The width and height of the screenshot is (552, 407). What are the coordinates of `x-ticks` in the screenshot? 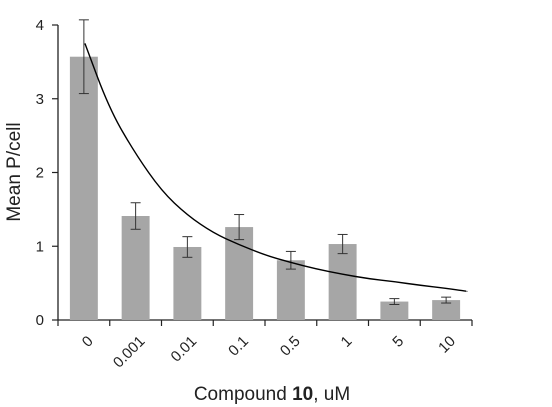 It's located at (265, 323).